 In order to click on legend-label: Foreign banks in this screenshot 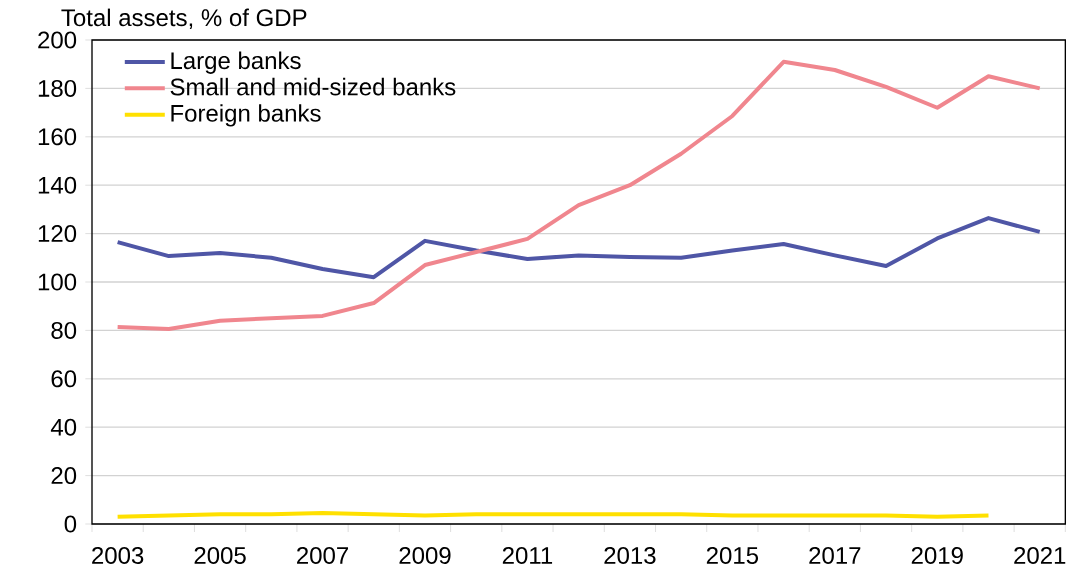, I will do `click(246, 115)`.